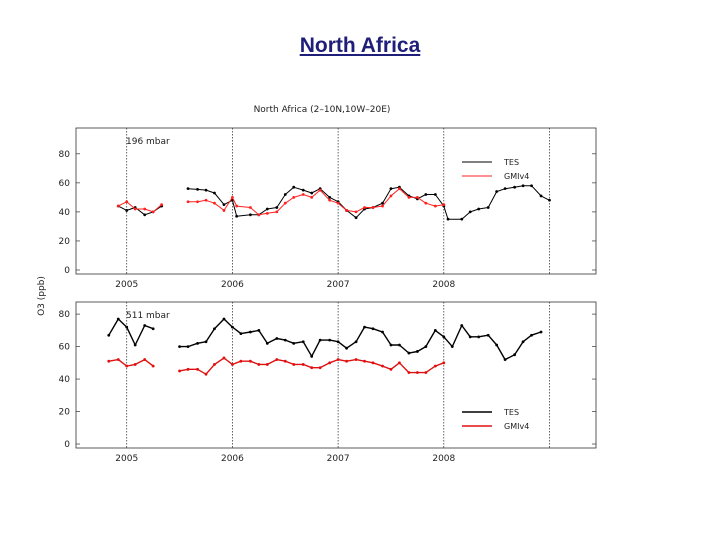 This screenshot has width=720, height=540. What do you see at coordinates (148, 316) in the screenshot?
I see `panel-label: 511 mbar` at bounding box center [148, 316].